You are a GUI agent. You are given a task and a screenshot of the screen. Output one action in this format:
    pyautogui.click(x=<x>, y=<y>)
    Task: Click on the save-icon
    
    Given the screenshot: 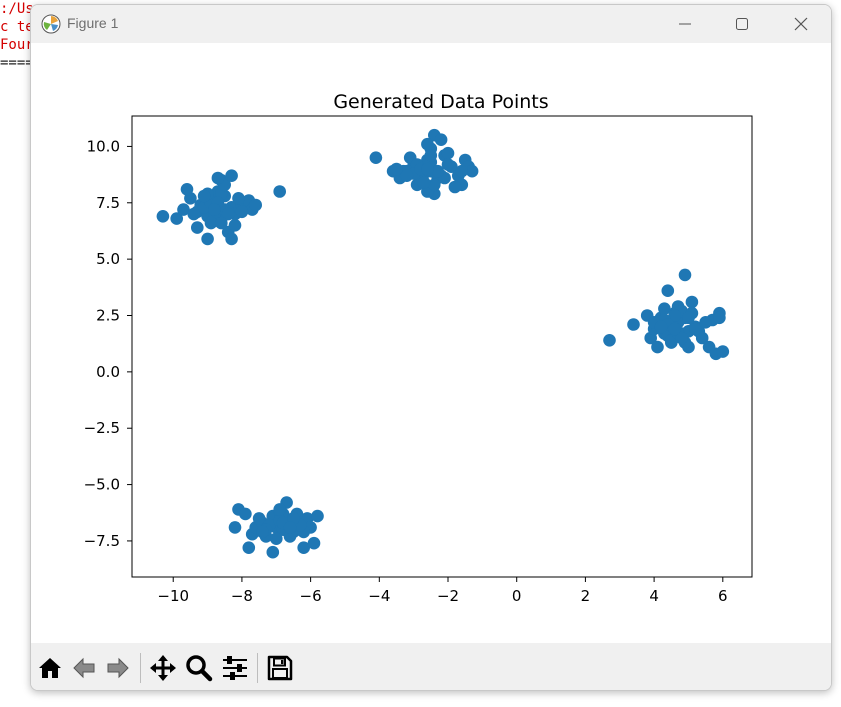 What is the action you would take?
    pyautogui.click(x=280, y=668)
    